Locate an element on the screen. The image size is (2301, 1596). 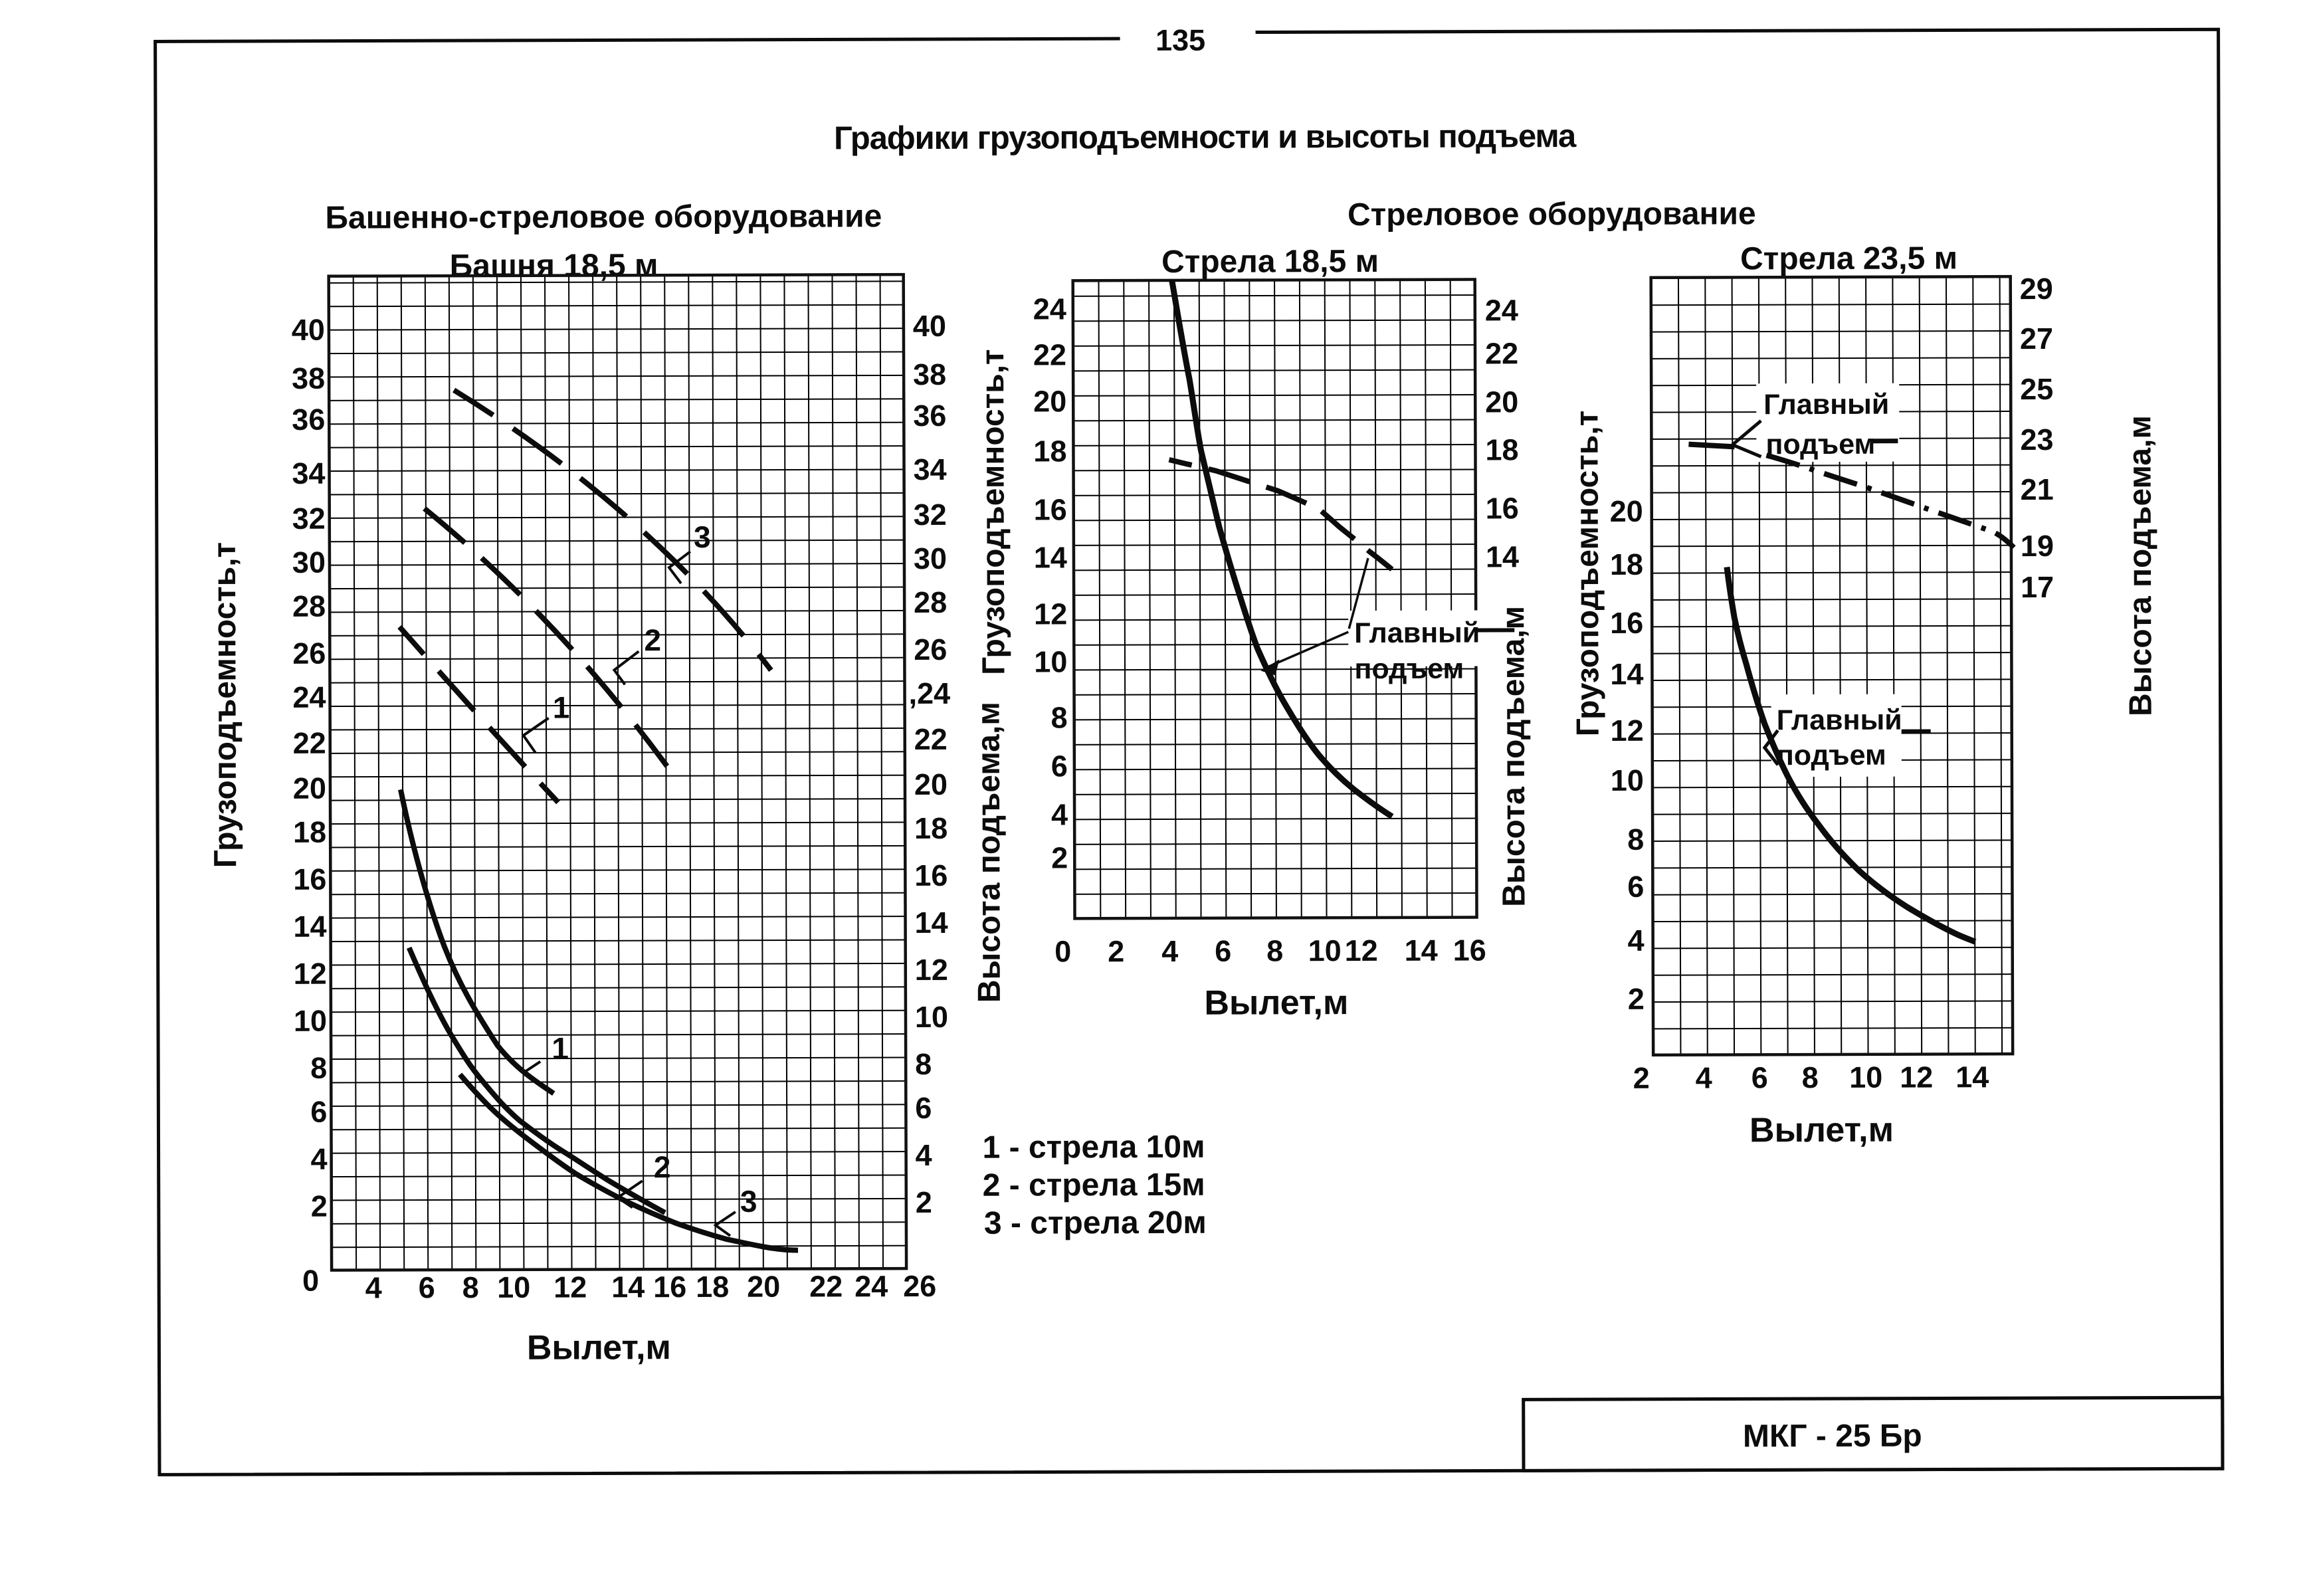
svg-text: 1 - стрела 10м is located at coordinates (1093, 1147).